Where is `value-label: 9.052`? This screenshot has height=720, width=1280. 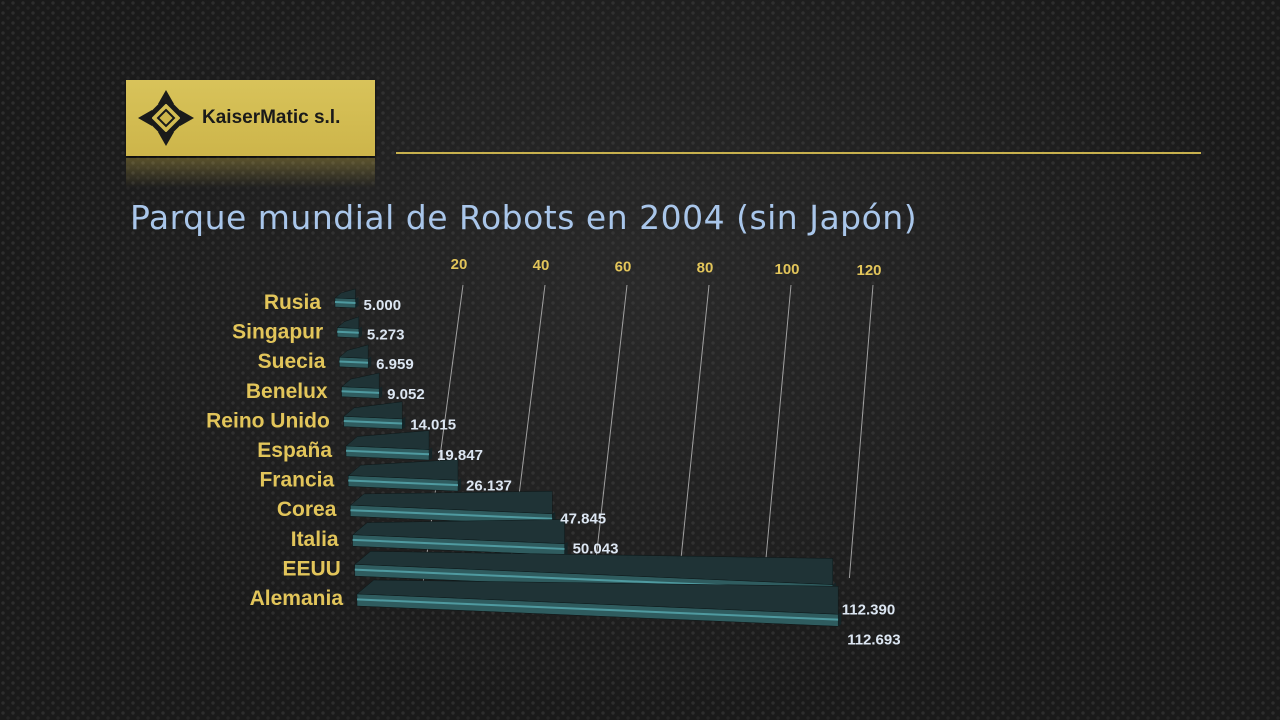 value-label: 9.052 is located at coordinates (406, 394).